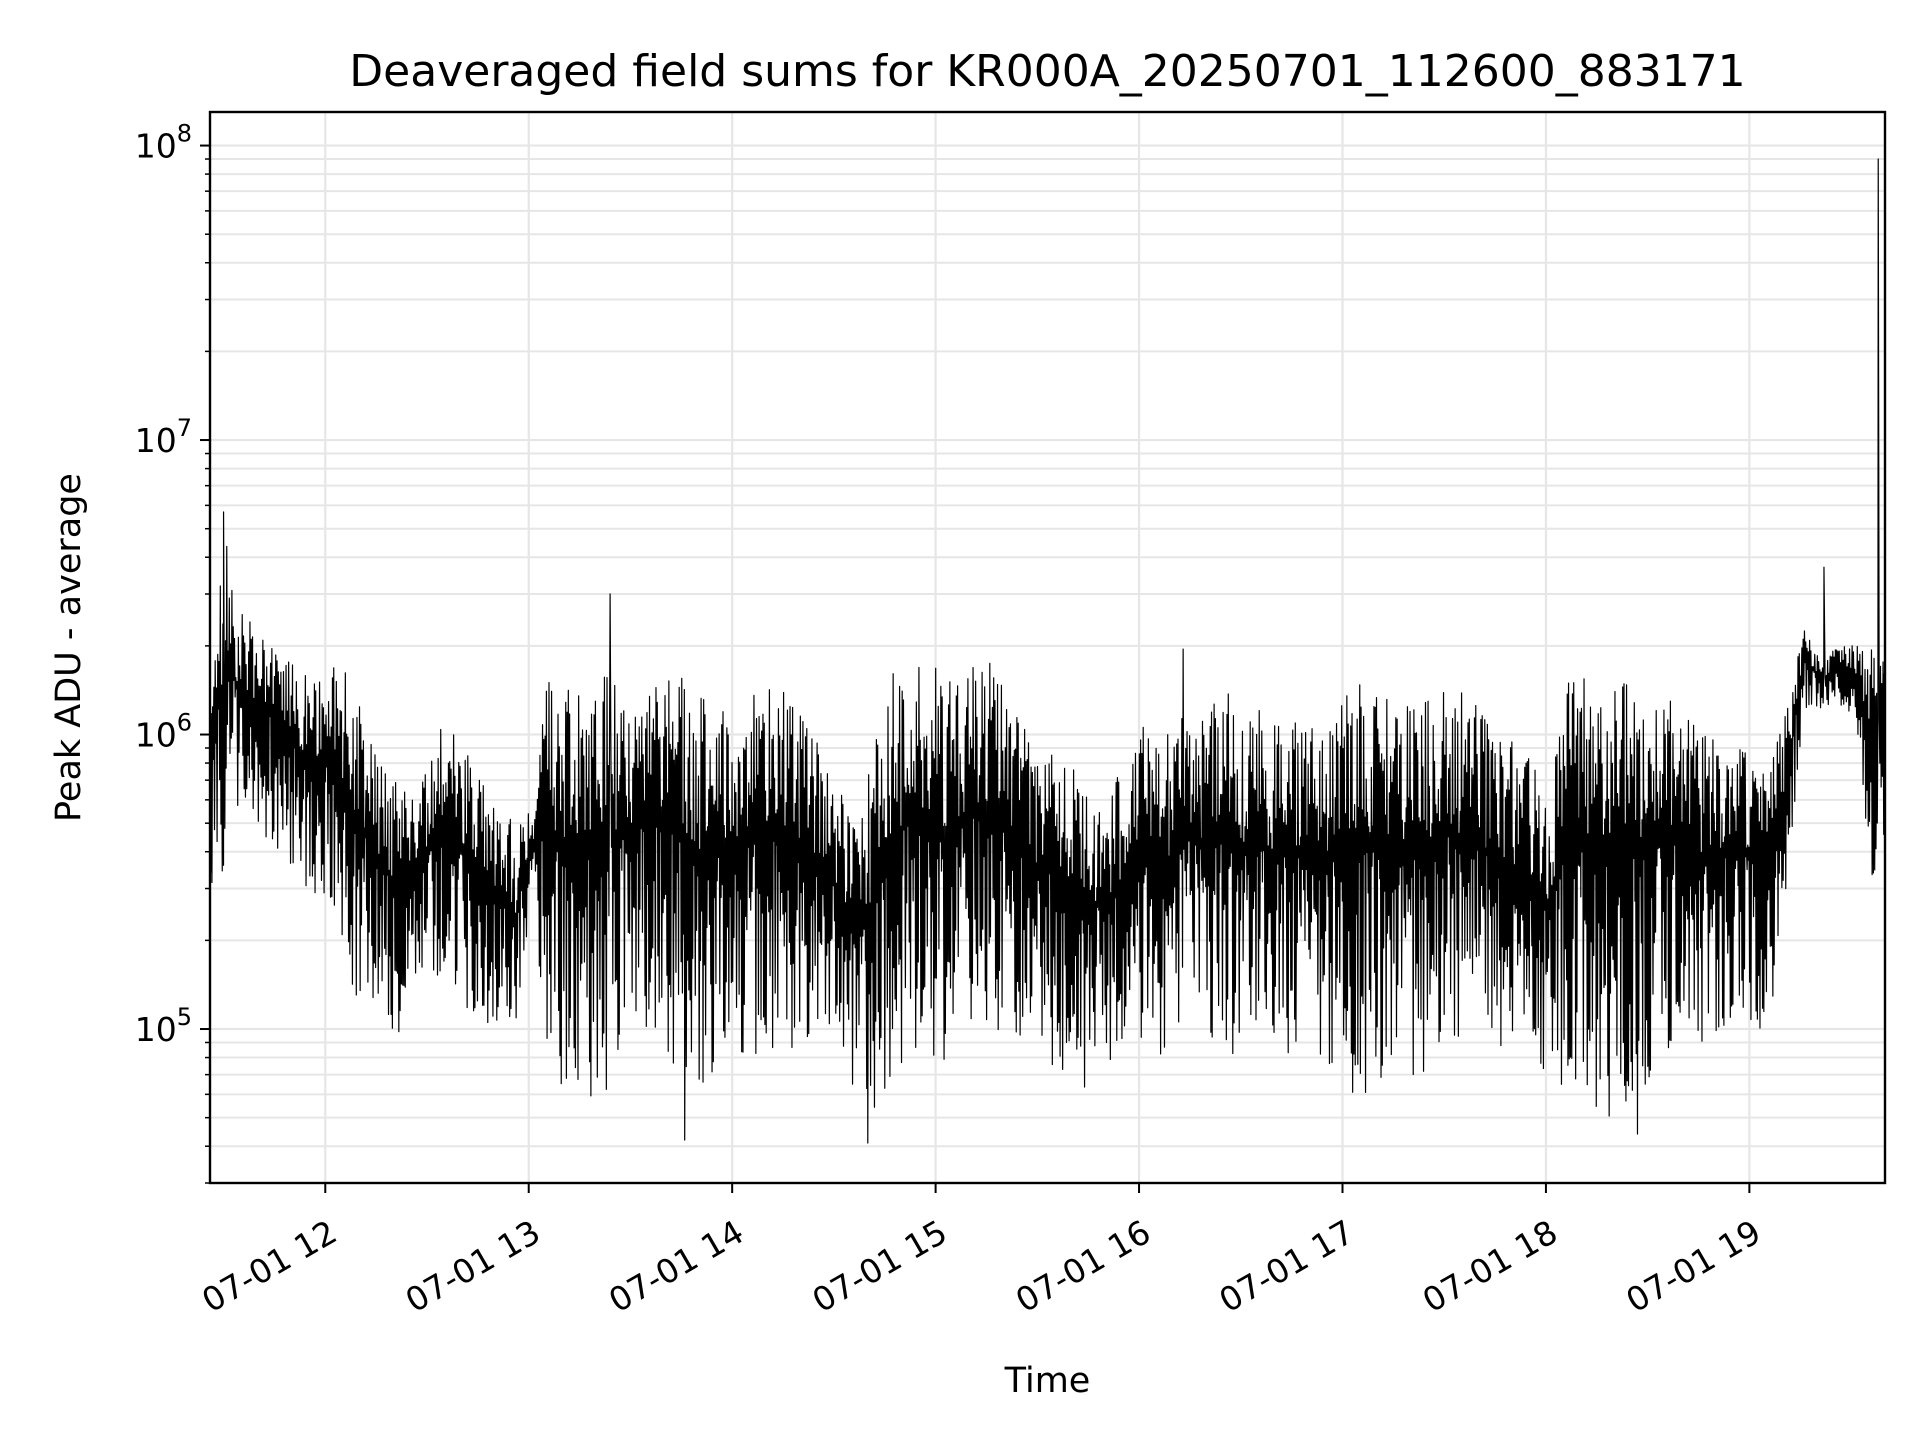 The image size is (1920, 1440). I want to click on x-axis-label: Time, so click(1047, 1381).